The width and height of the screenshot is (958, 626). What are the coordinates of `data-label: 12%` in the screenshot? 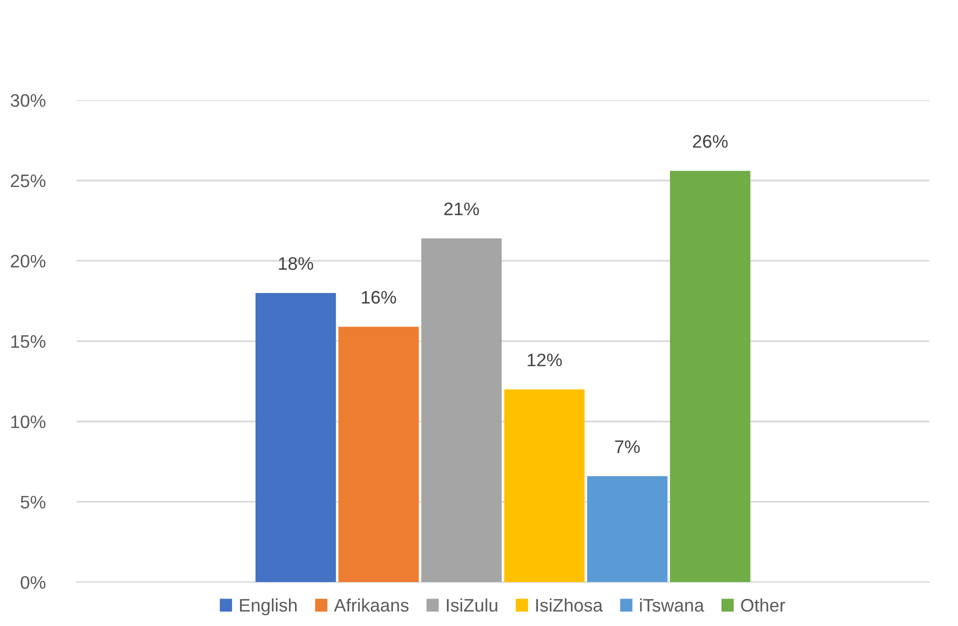 It's located at (545, 360).